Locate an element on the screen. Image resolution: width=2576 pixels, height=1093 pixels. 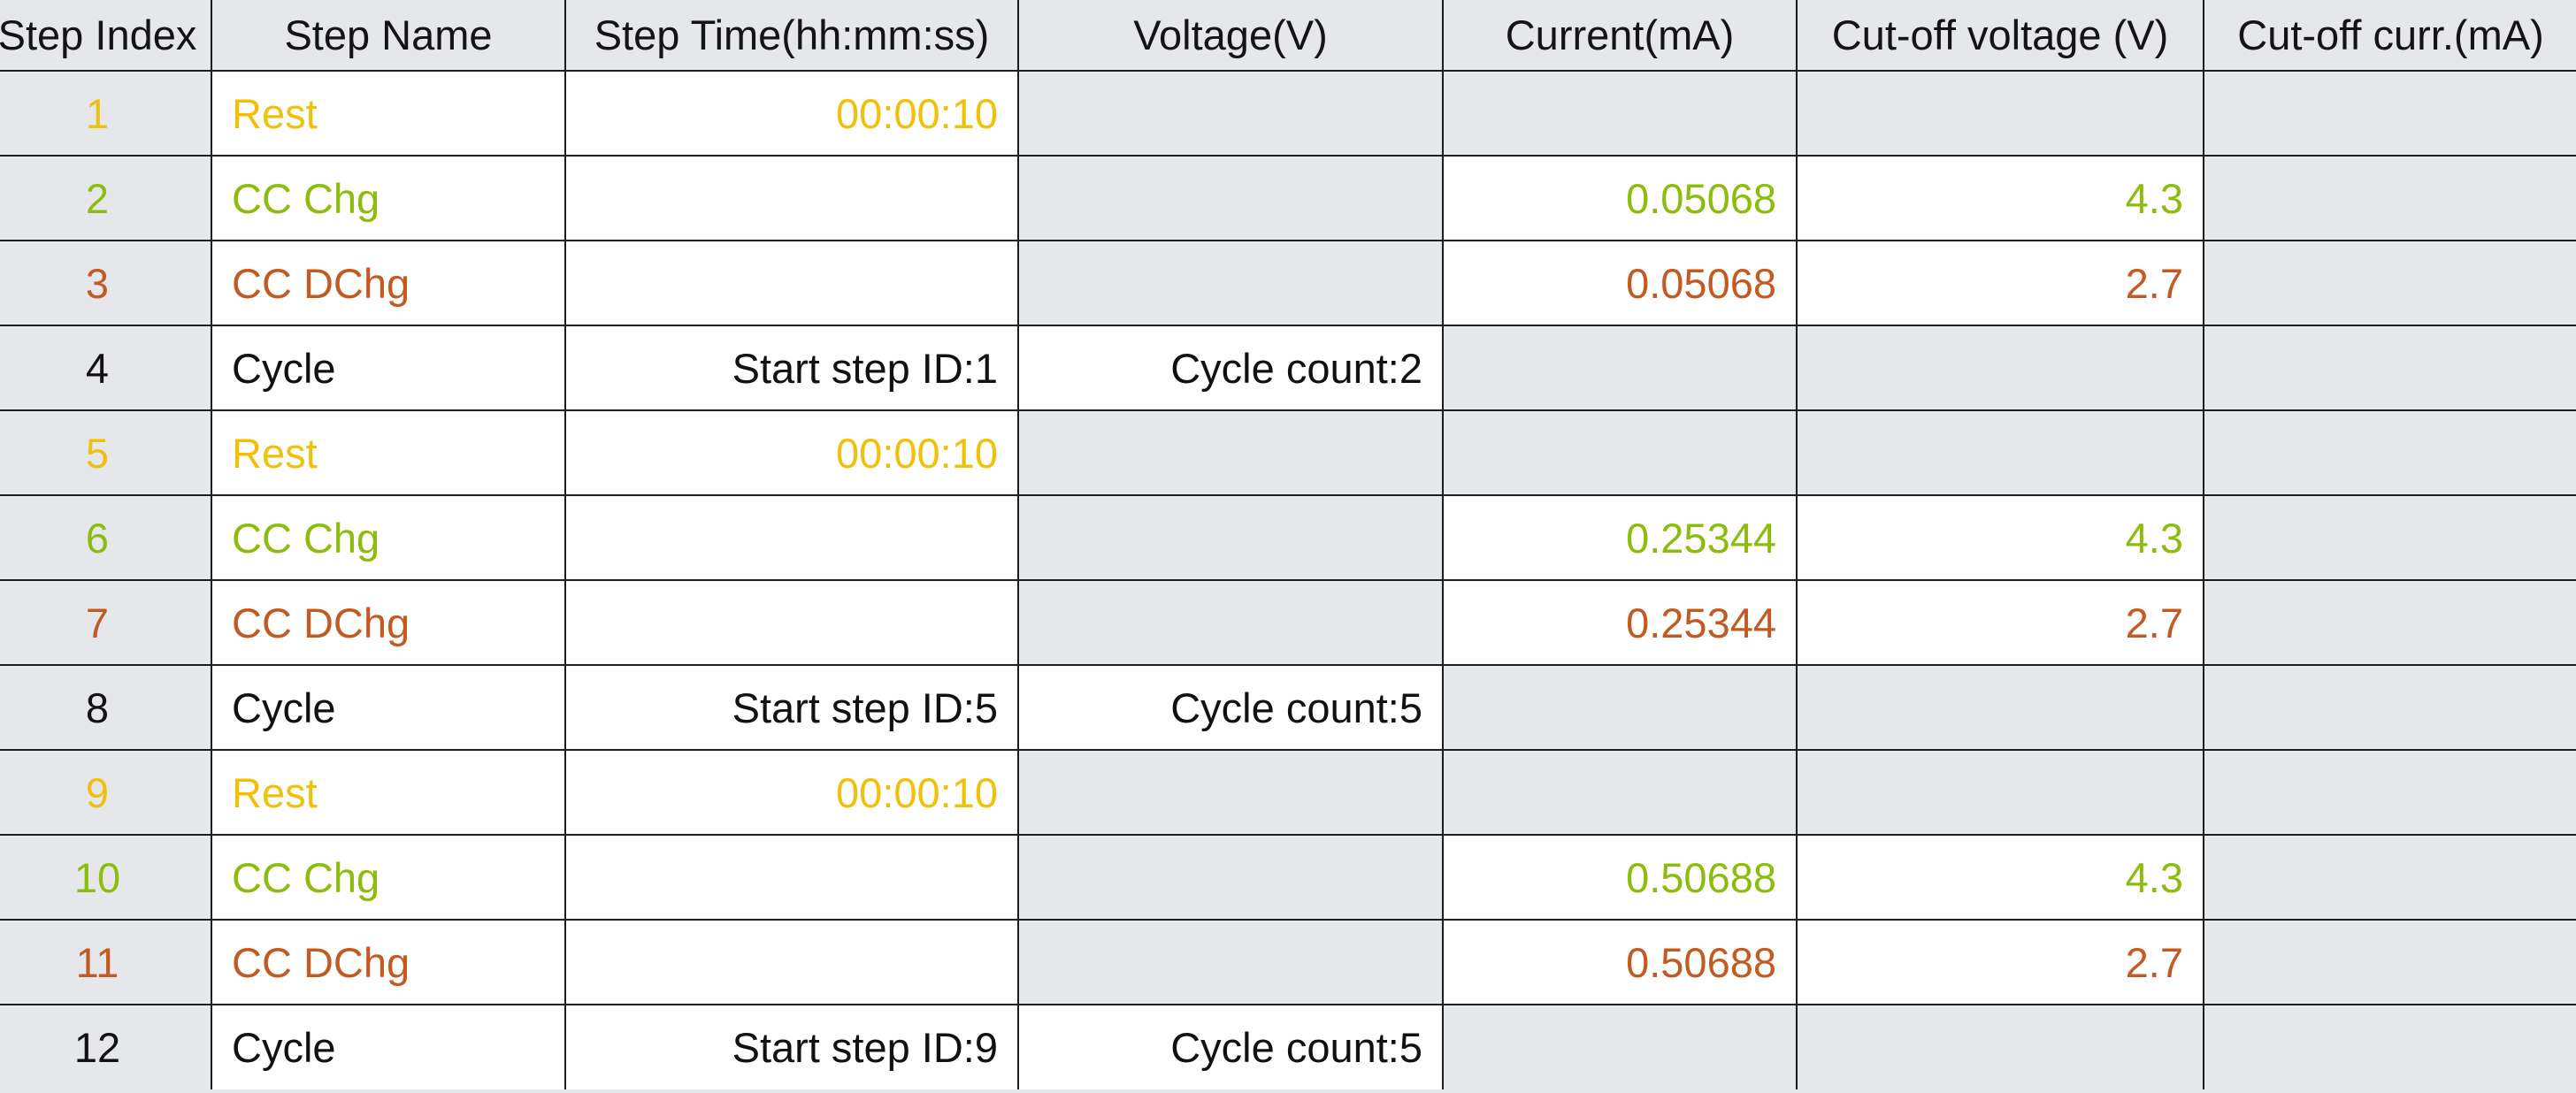
step-index-cell: 5 is located at coordinates (106, 453).